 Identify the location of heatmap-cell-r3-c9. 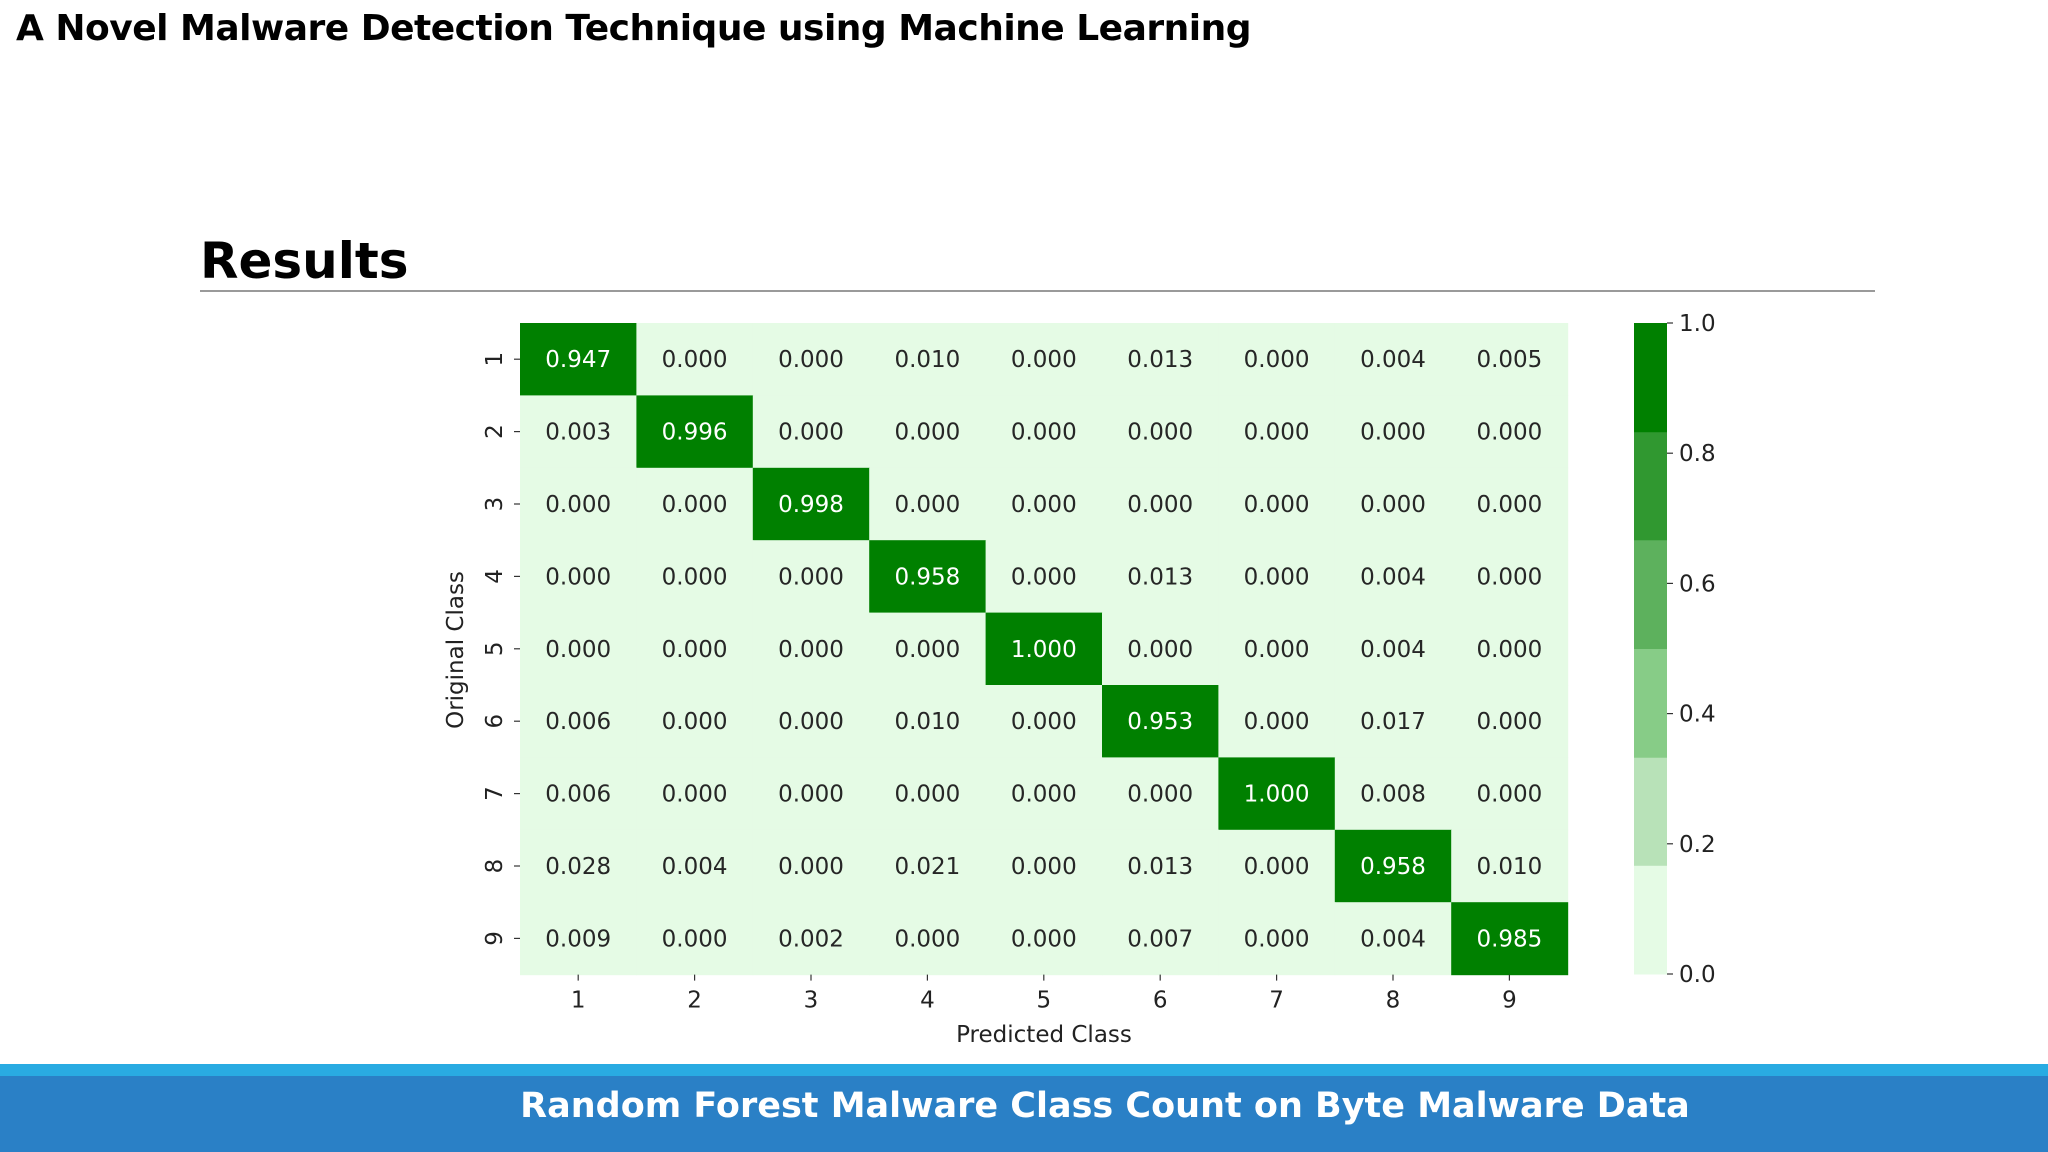
(1510, 504).